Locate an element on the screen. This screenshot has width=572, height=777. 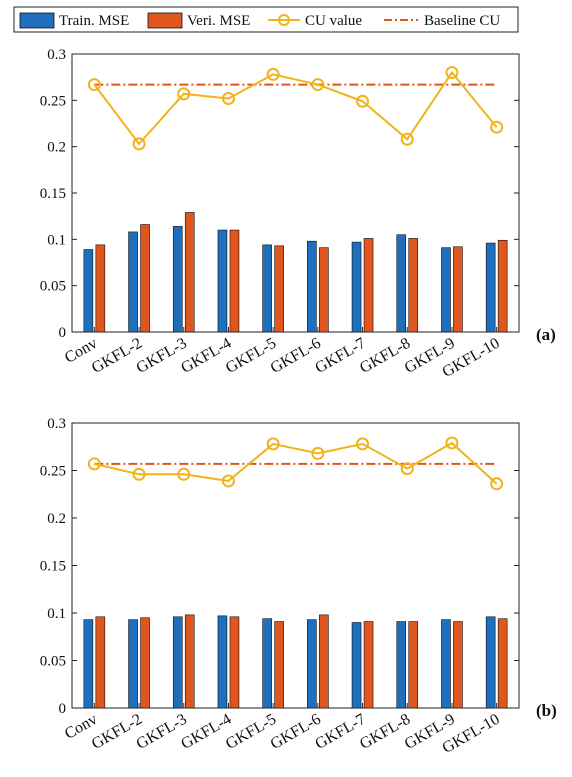
panel-label: (a) is located at coordinates (546, 334).